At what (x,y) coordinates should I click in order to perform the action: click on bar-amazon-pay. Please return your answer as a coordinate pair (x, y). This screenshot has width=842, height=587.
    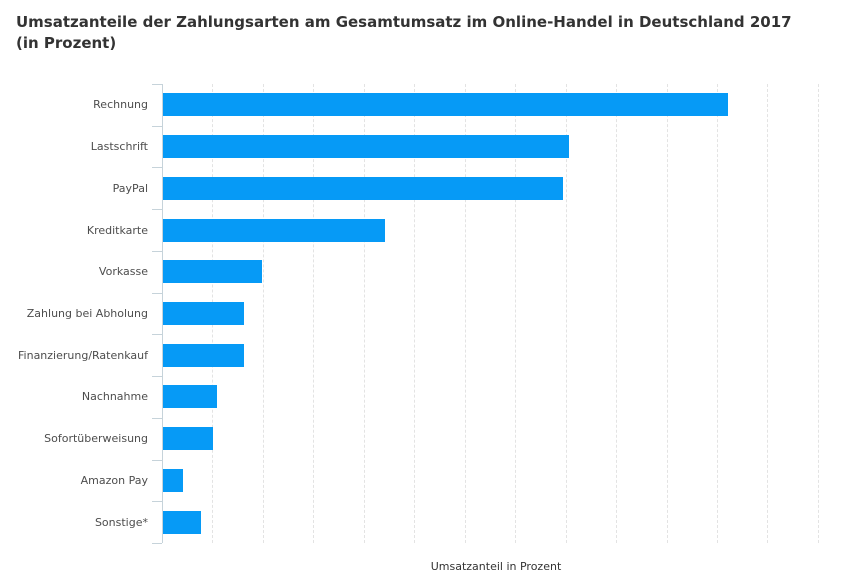
    Looking at the image, I should click on (173, 480).